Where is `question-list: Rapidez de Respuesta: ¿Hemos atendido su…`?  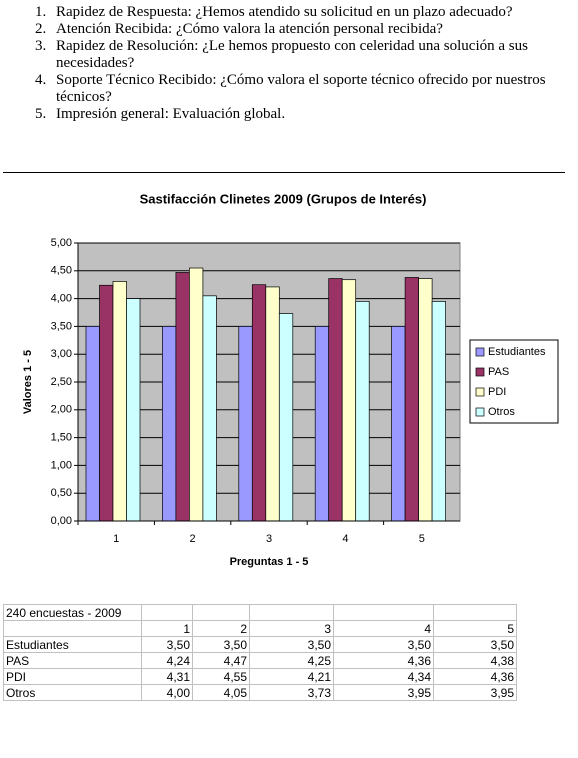 question-list: Rapidez de Respuesta: ¿Hemos atendido su… is located at coordinates (280, 63).